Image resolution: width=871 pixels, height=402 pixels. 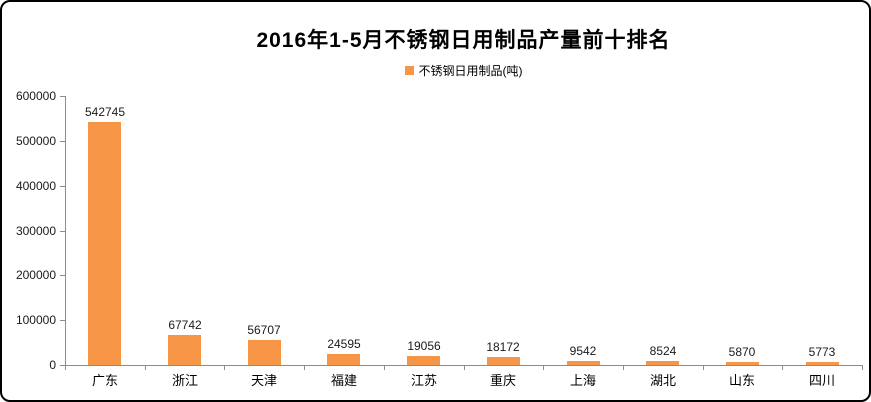 What do you see at coordinates (105, 112) in the screenshot?
I see `bar-value-label: 542745` at bounding box center [105, 112].